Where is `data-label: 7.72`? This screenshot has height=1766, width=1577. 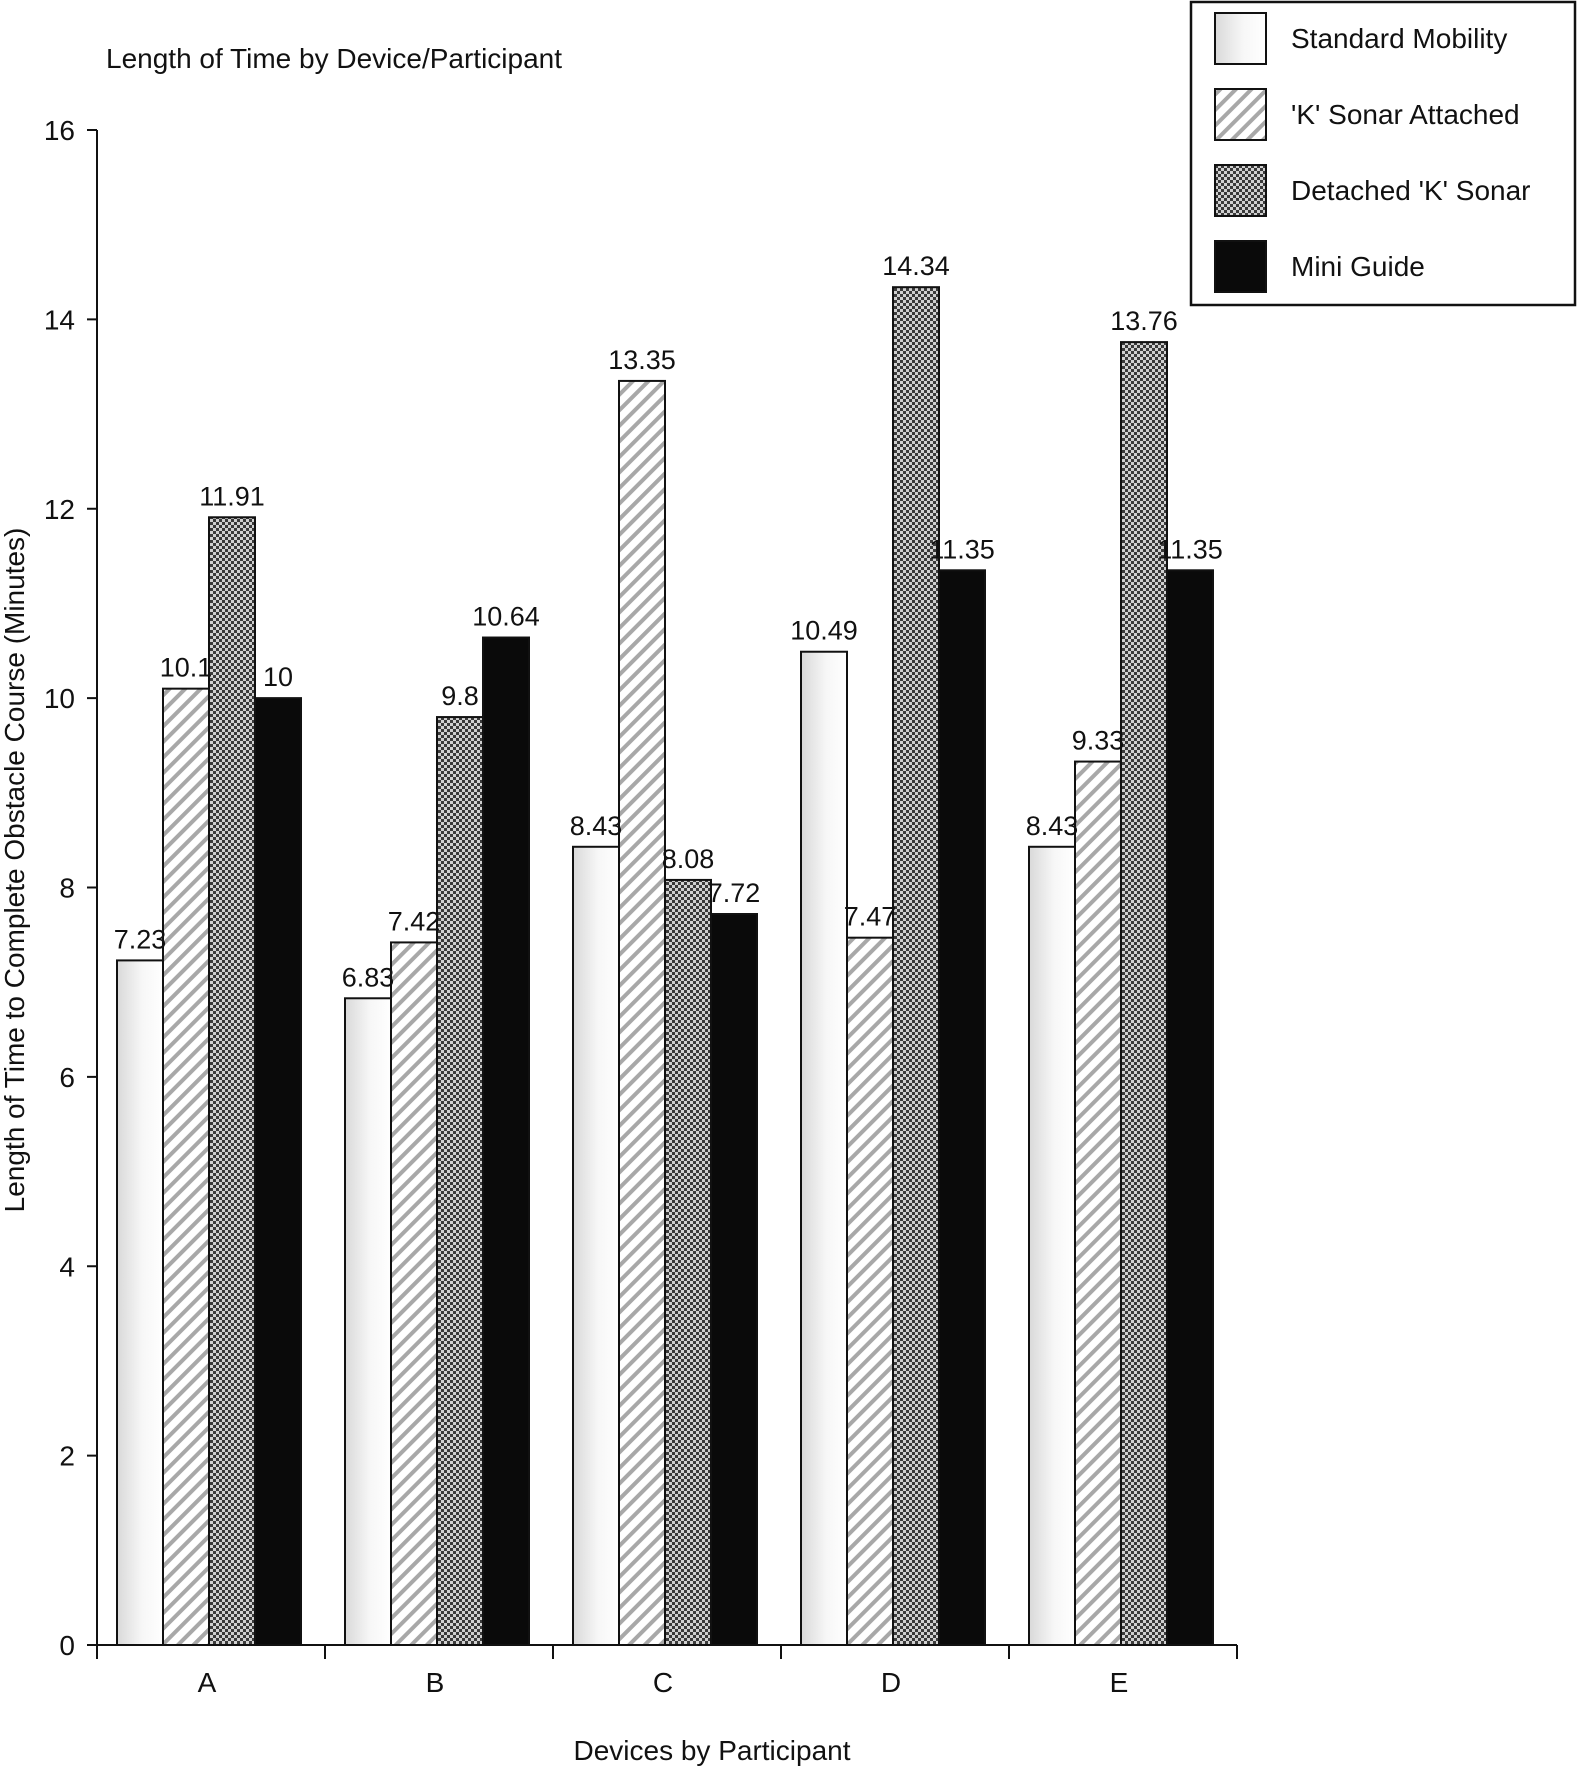 data-label: 7.72 is located at coordinates (734, 893).